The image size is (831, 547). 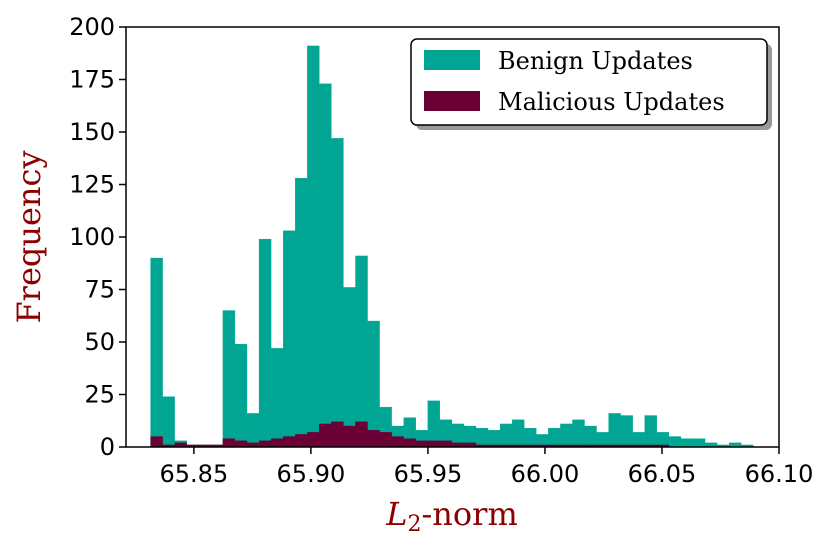 What do you see at coordinates (99, 395) in the screenshot?
I see `y-tick-label: 25` at bounding box center [99, 395].